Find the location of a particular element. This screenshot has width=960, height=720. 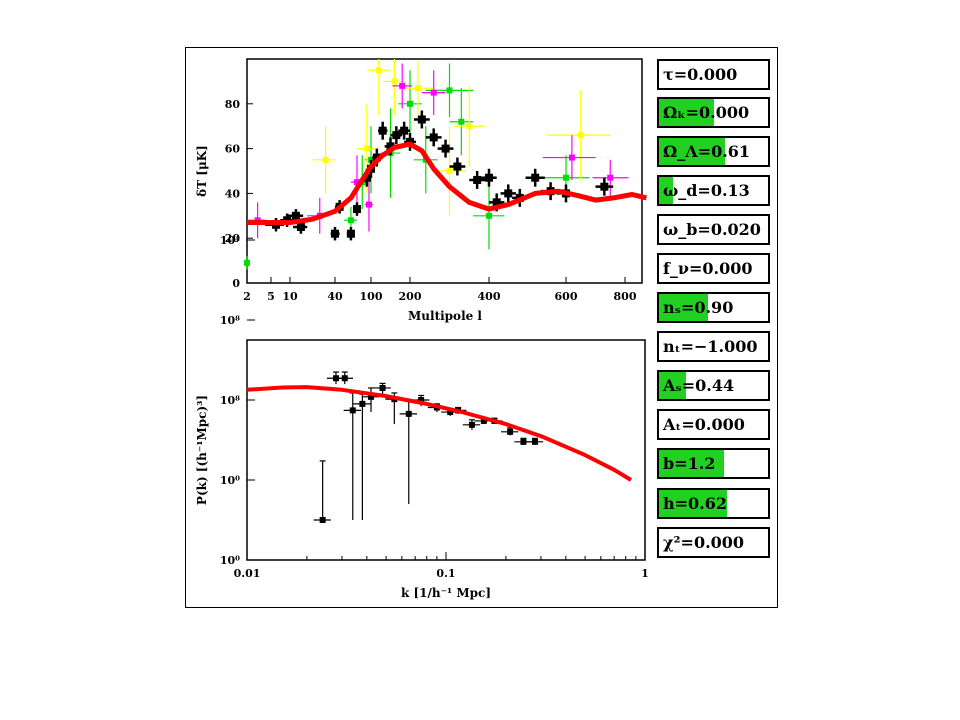

parameter-label: Aₛ=0.44 is located at coordinates (699, 385).